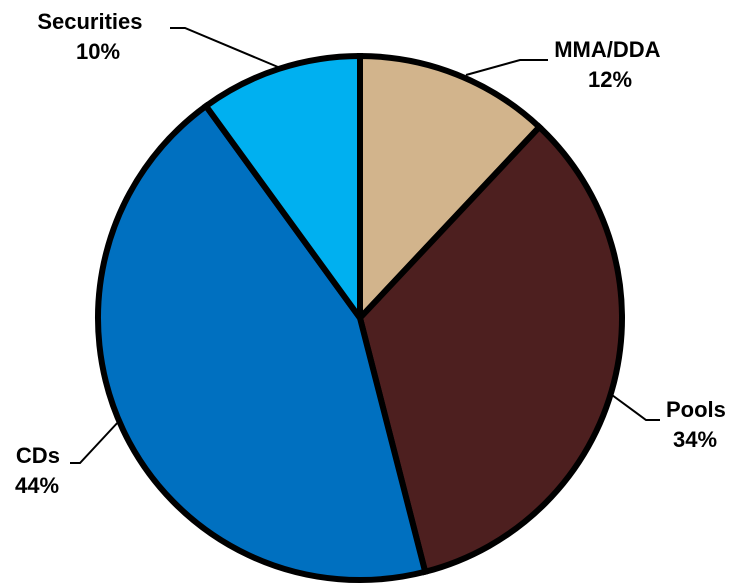 The image size is (753, 584). Describe the element at coordinates (635, 407) in the screenshot. I see `leader-line-pools` at that location.